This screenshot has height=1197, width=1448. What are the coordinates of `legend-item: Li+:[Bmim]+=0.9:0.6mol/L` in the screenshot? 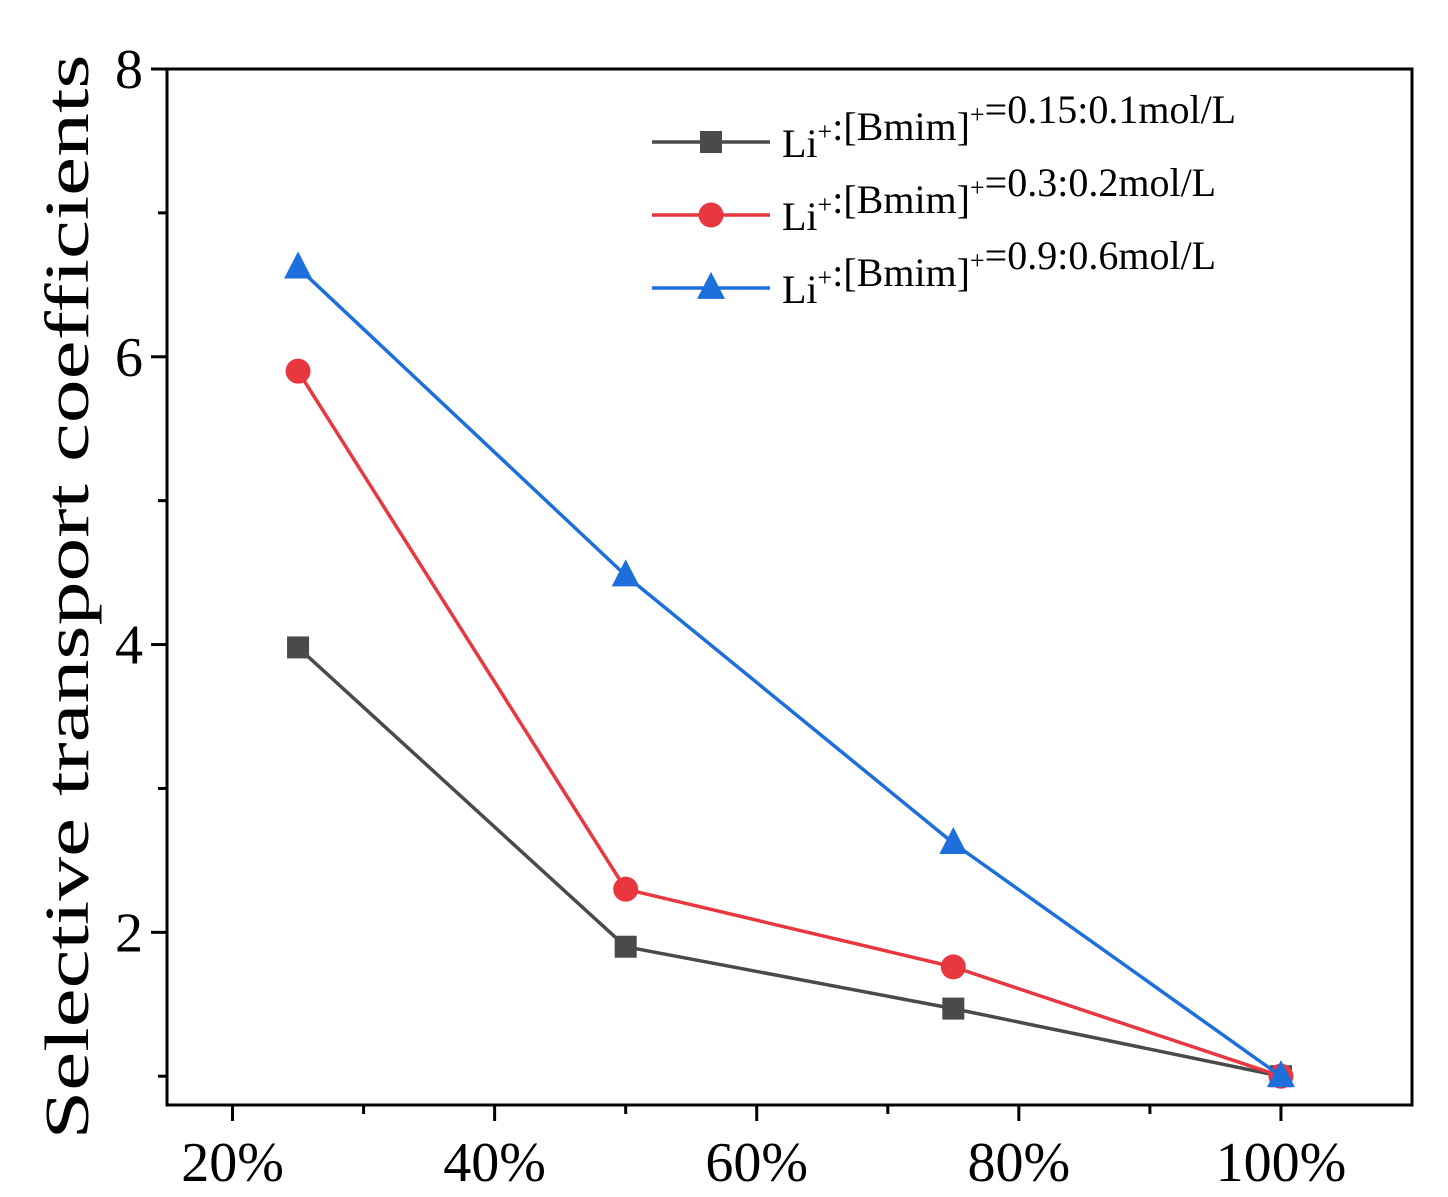 It's located at (934, 272).